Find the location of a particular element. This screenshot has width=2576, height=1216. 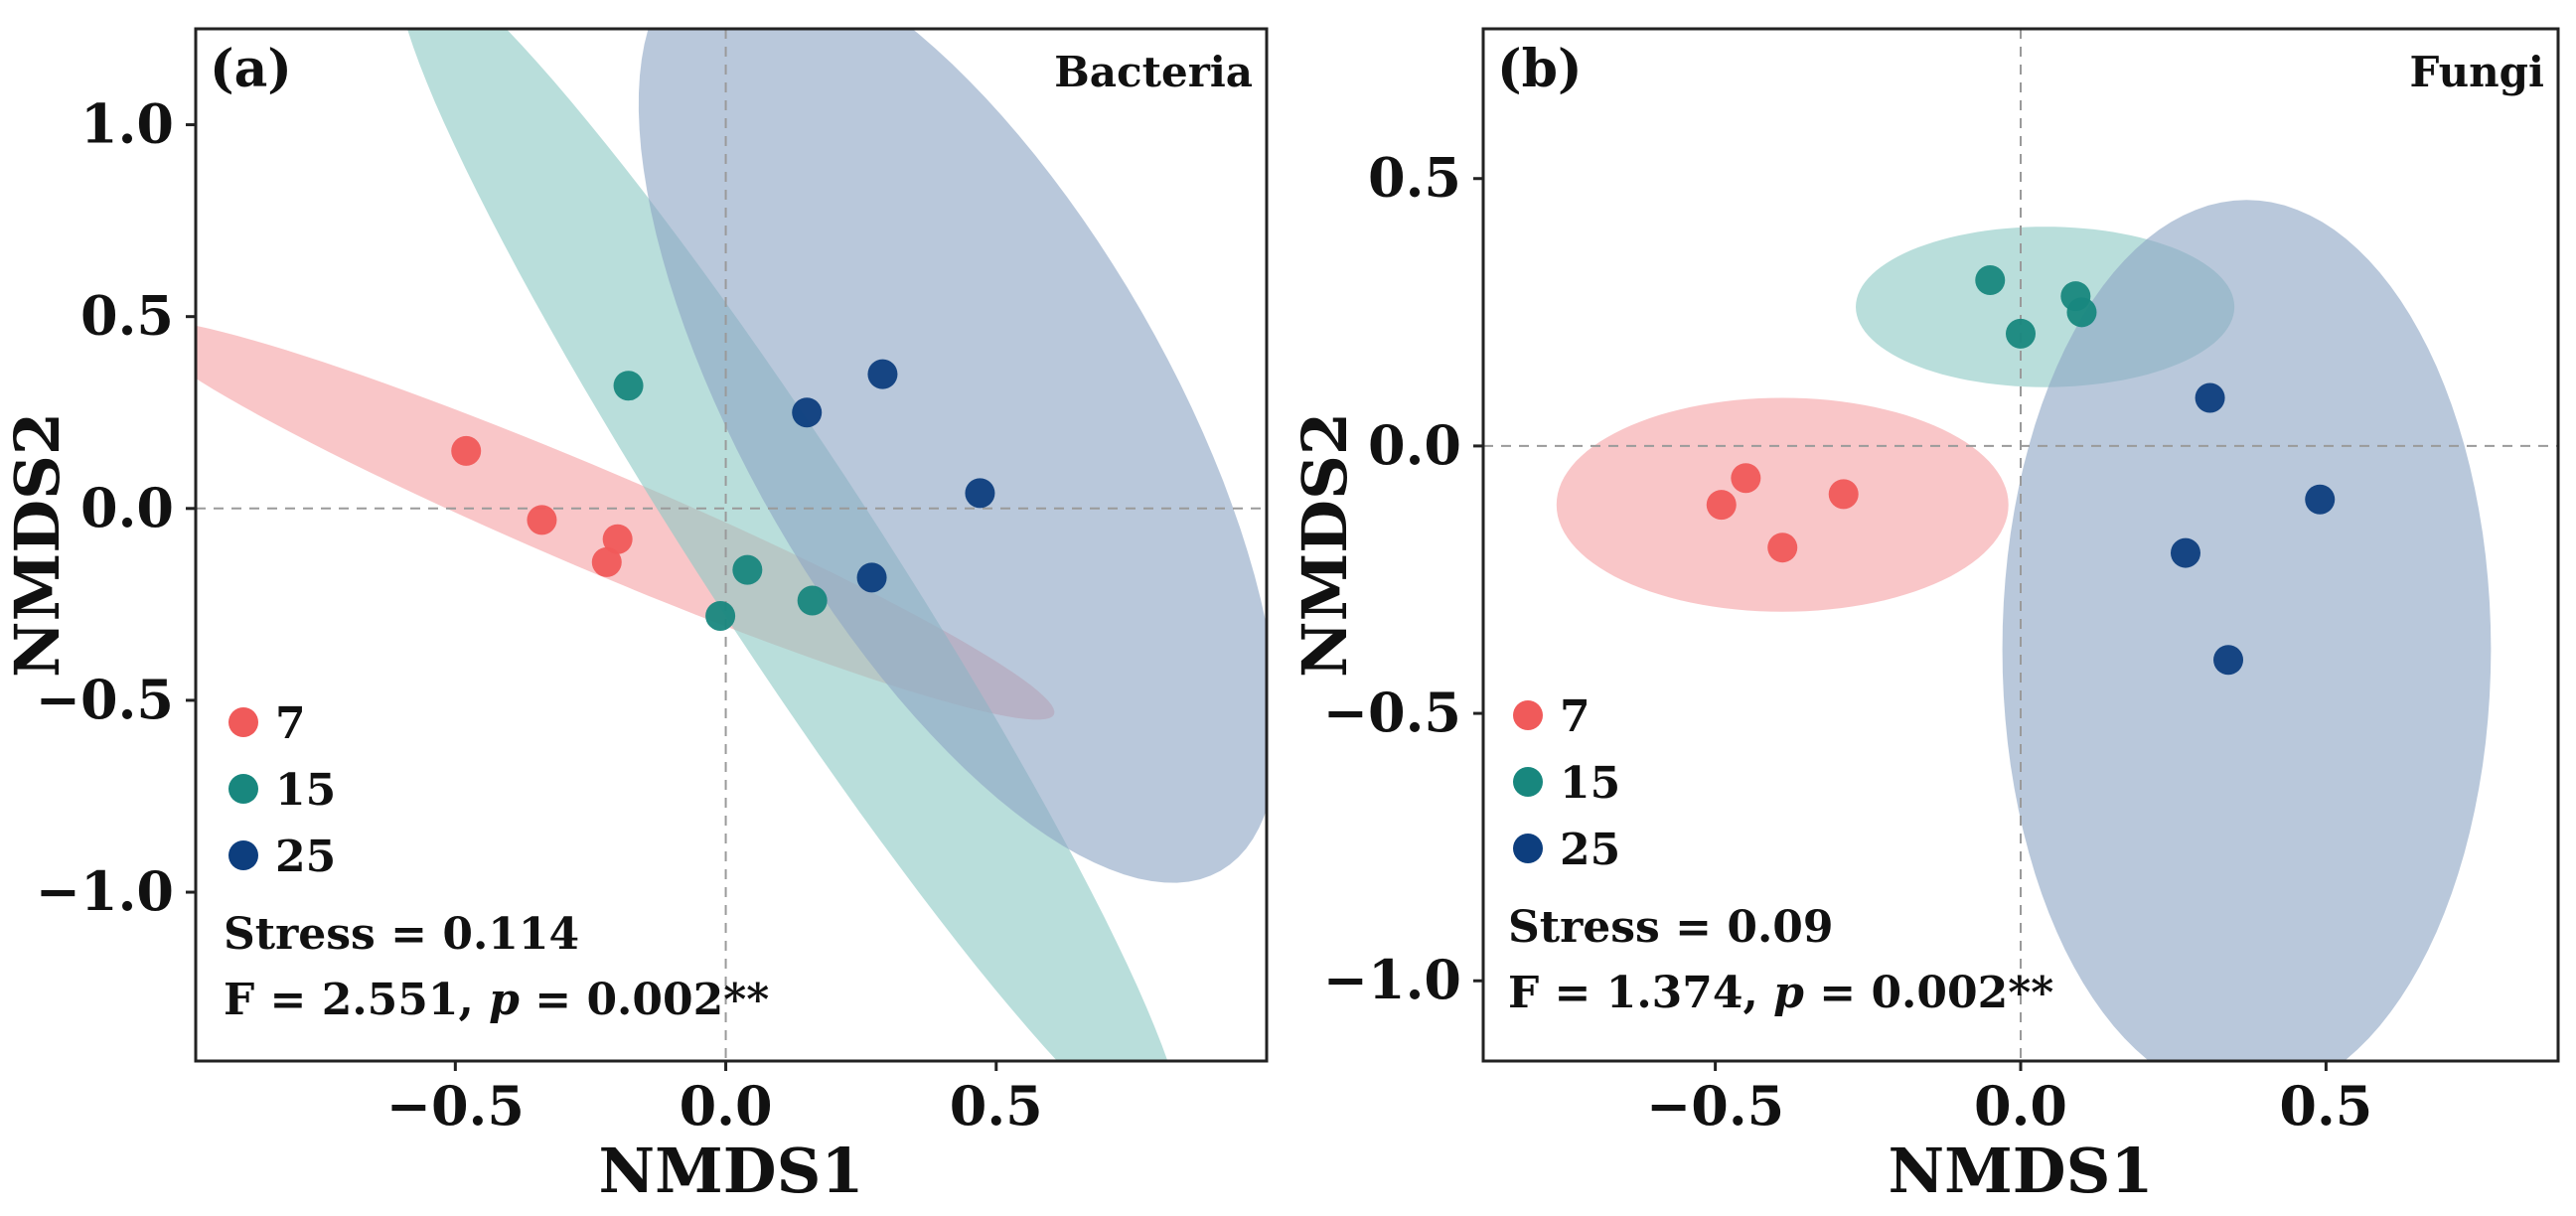

stress-text: Stress = 0.114 is located at coordinates (402, 934).